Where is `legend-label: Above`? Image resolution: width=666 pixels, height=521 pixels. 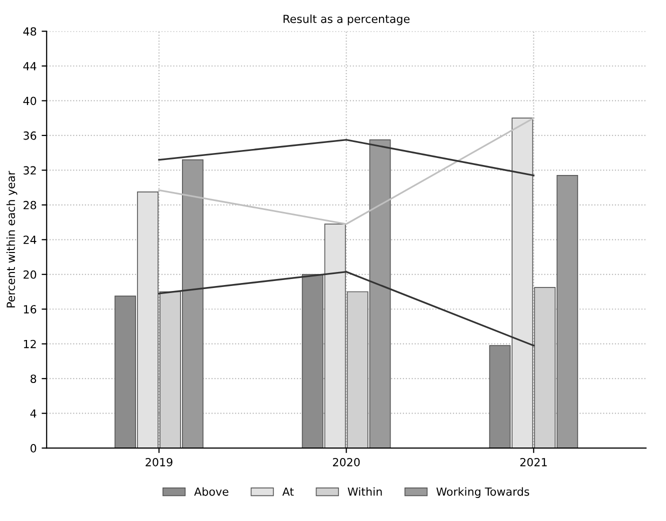 legend-label: Above is located at coordinates (211, 491).